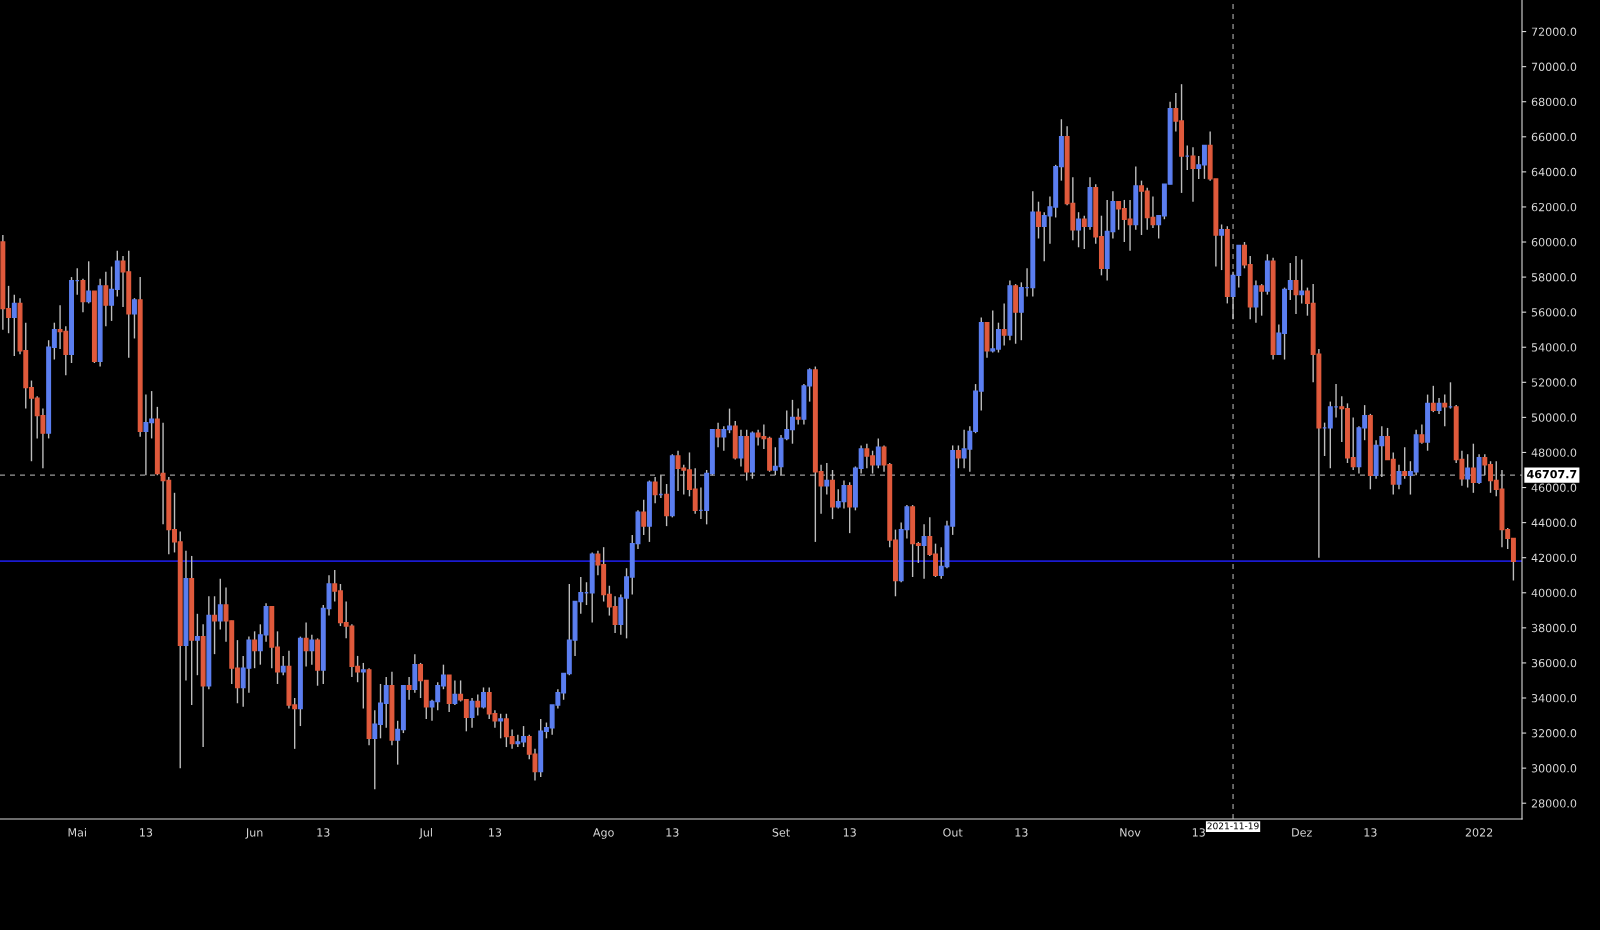 This screenshot has width=1600, height=930. Describe the element at coordinates (1554, 698) in the screenshot. I see `y-tick-label: 34000.0` at that location.